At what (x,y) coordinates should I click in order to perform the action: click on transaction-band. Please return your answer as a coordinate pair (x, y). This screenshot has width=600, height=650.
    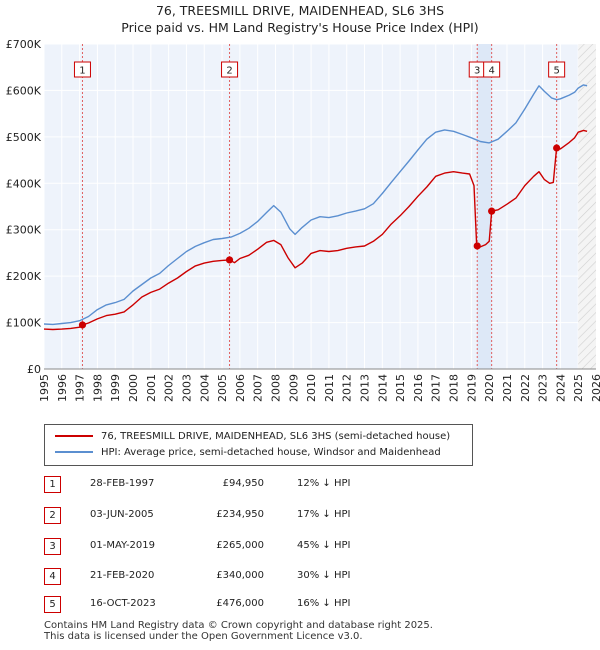
    Looking at the image, I should click on (484, 206).